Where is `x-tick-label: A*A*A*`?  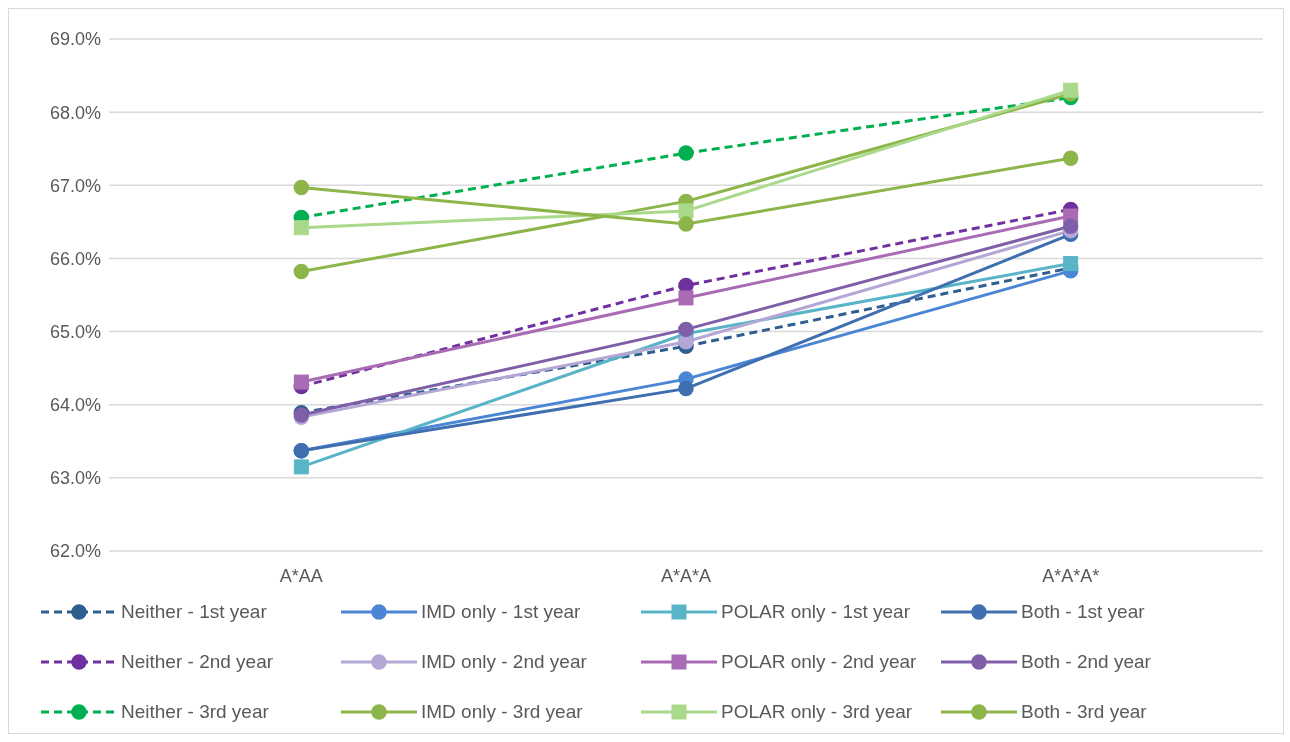
x-tick-label: A*A*A* is located at coordinates (1071, 575).